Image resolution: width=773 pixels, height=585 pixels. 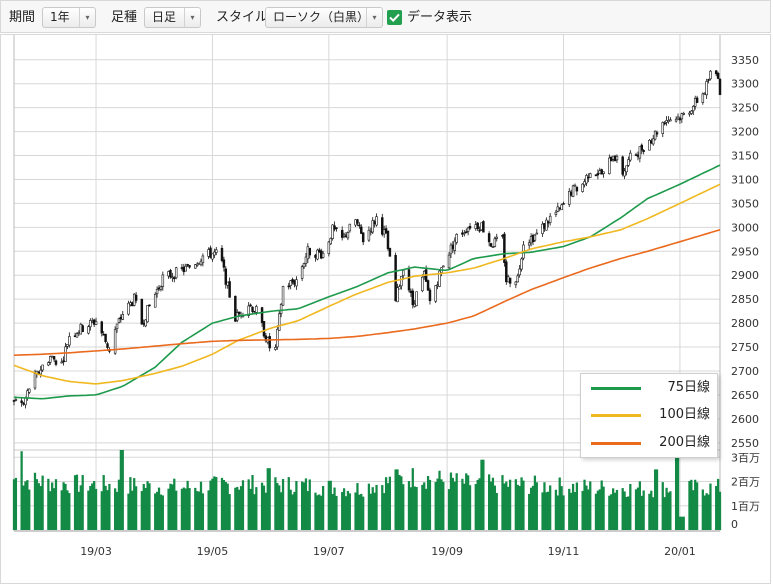 I want to click on chevron-down-icon: ▾, so click(x=374, y=17).